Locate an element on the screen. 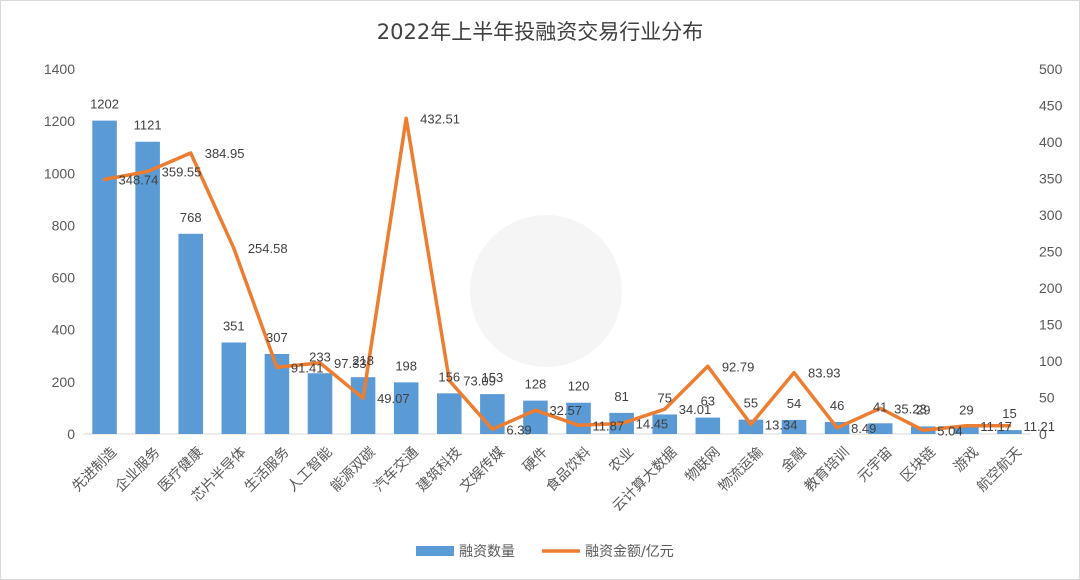 This screenshot has height=580, width=1080. line-data-label: 348.74 is located at coordinates (139, 179).